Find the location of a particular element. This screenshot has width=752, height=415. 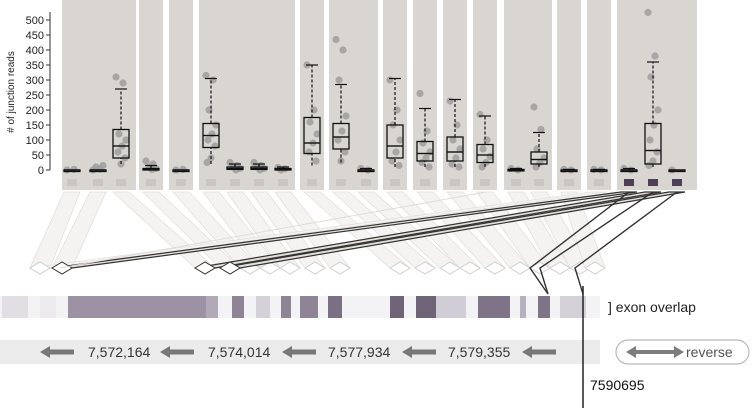

y-tick-label: 200 is located at coordinates (35, 111).